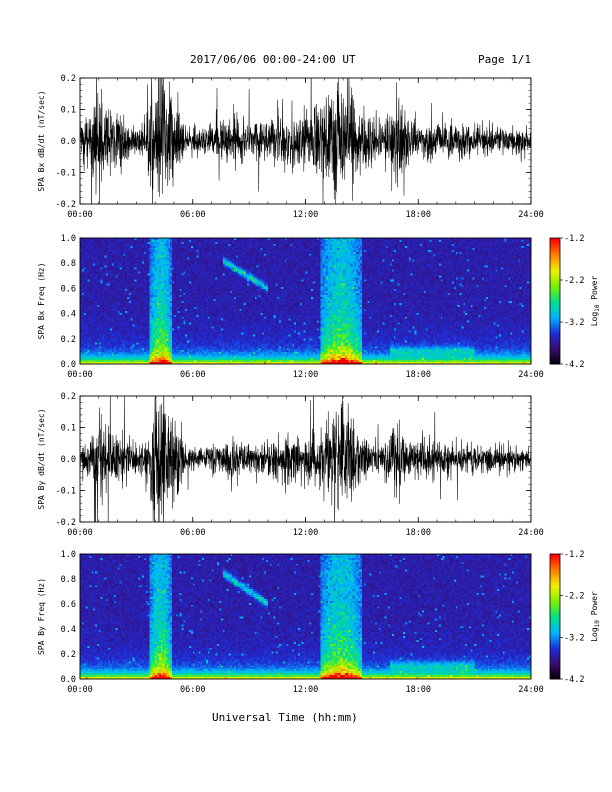  I want to click on y-tick-label: 0.8, so click(68, 580).